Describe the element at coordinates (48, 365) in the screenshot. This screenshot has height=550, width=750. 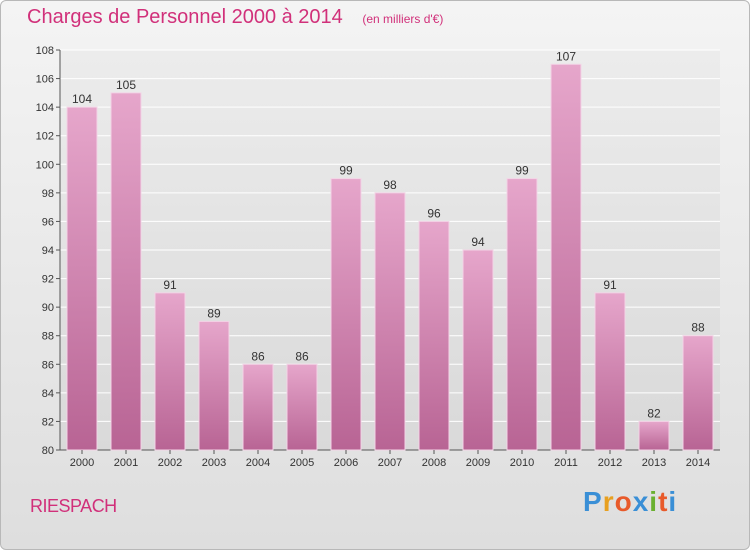
I see `y-tick-label: 86` at that location.